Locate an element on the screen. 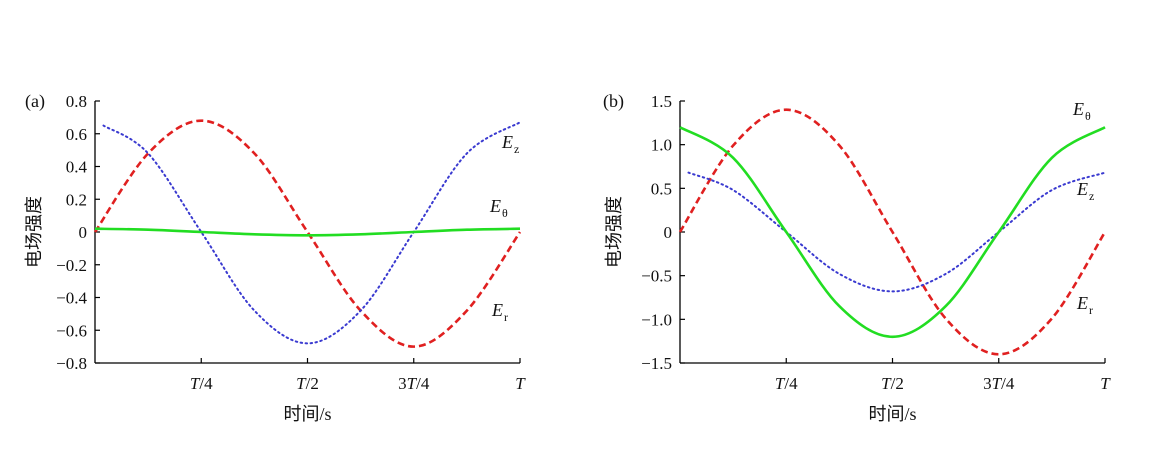 Image resolution: width=1172 pixels, height=464 pixels. y-tick-label: −0.5 is located at coordinates (656, 276).